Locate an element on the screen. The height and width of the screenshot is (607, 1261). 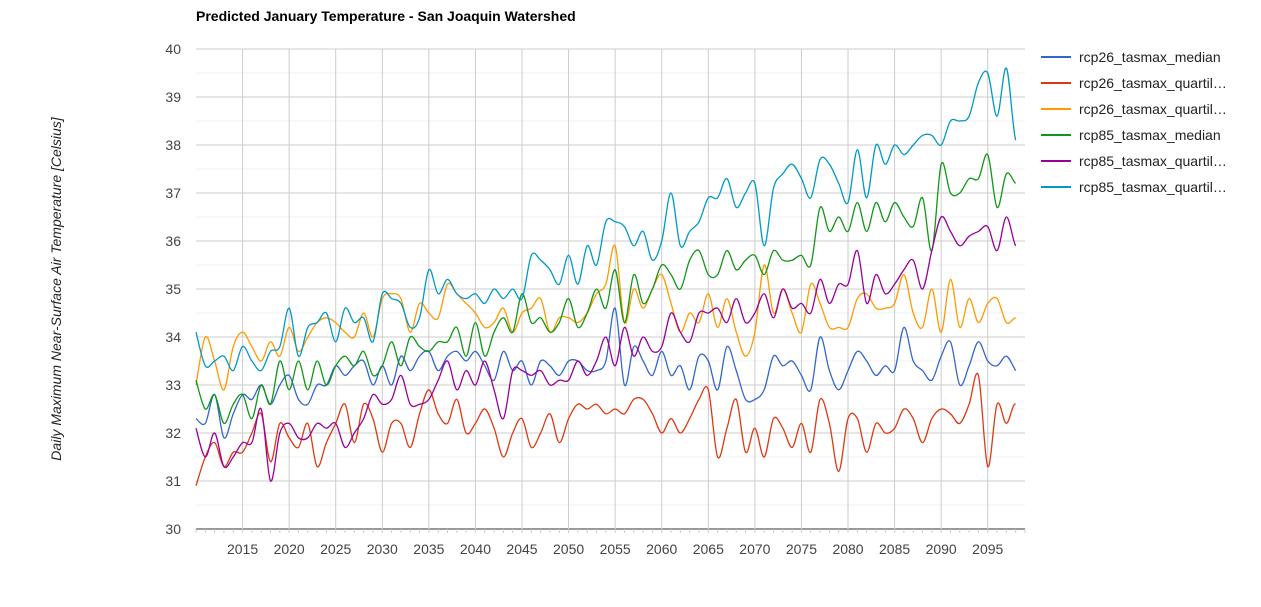
legend-label: rcp26_tasmax_median is located at coordinates (1150, 57).